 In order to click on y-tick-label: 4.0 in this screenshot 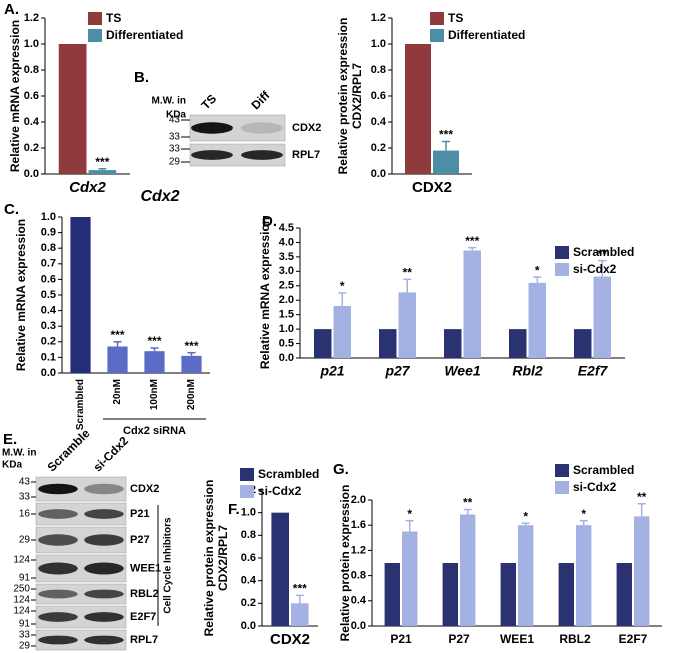, I will do `click(286, 242)`.